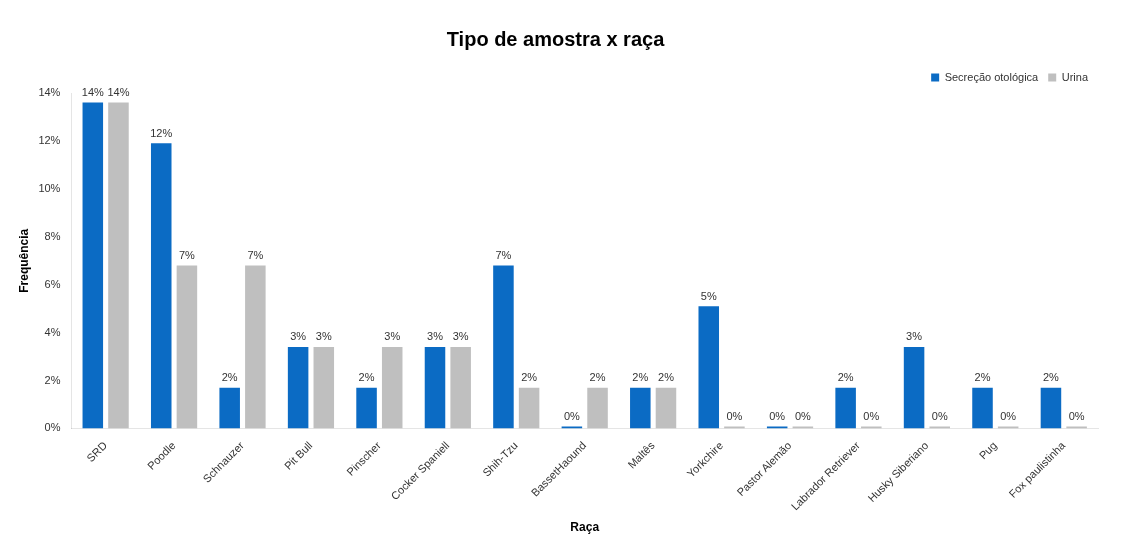  Describe the element at coordinates (52, 331) in the screenshot. I see `y-tick-label: 4%` at that location.